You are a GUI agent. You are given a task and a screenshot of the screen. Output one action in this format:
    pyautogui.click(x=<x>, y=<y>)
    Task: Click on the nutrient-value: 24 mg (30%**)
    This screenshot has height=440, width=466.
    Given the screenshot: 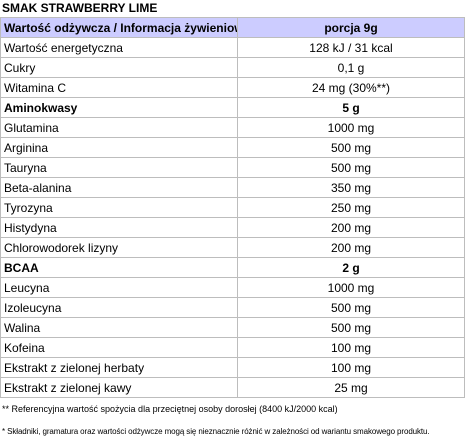 What is the action you would take?
    pyautogui.click(x=351, y=87)
    